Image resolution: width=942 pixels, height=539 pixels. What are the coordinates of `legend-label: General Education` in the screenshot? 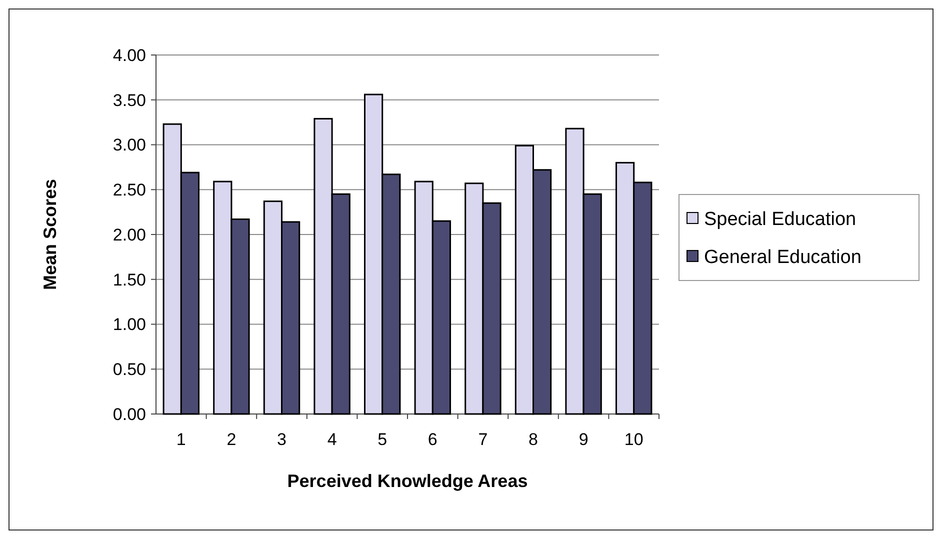 It's located at (783, 257).